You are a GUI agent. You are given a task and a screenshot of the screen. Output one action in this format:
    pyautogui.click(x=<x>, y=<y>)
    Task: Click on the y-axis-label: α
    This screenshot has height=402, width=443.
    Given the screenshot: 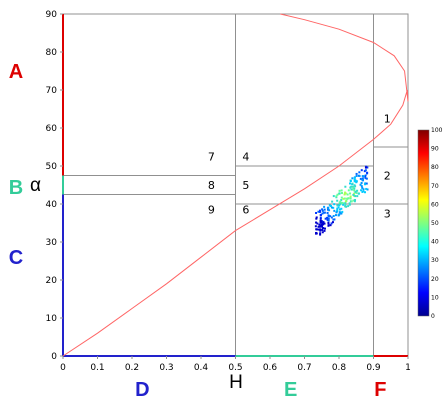 What is the action you would take?
    pyautogui.click(x=35, y=185)
    